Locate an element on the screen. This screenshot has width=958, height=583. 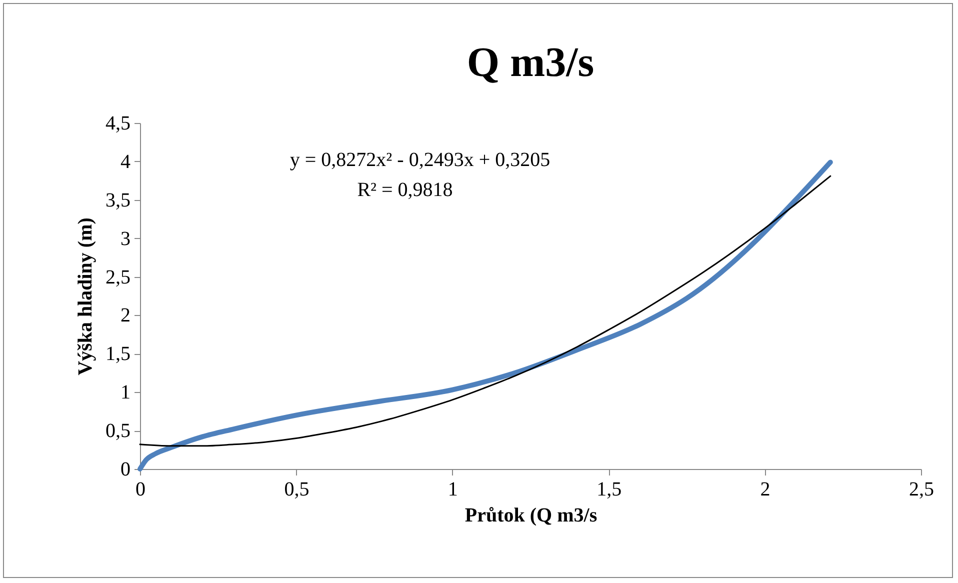
y-tick-label: 0 is located at coordinates (125, 469).